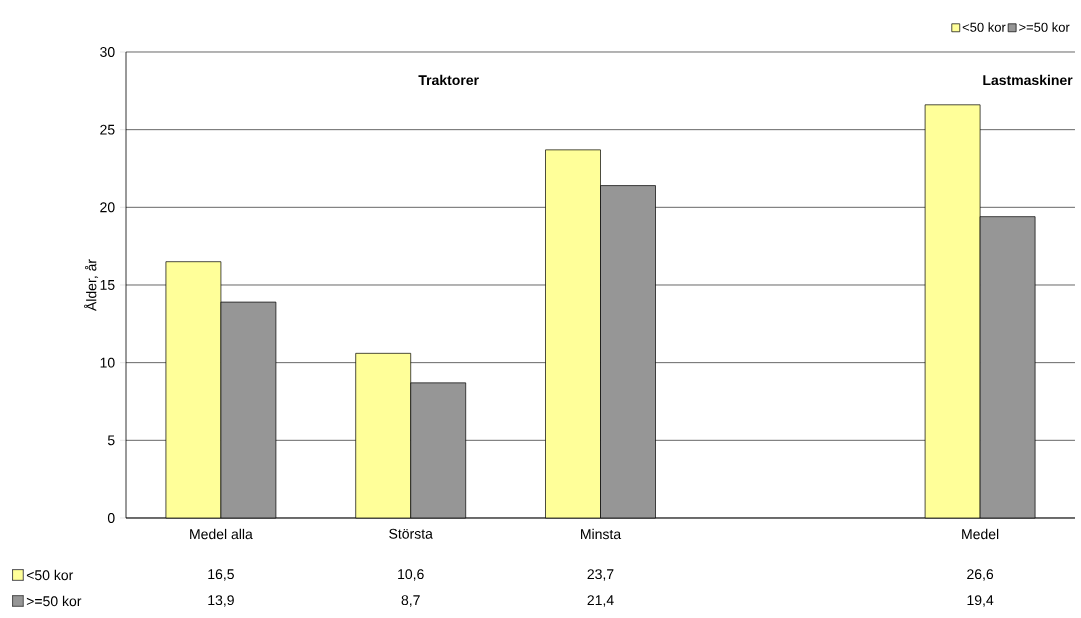 Image resolution: width=1081 pixels, height=618 pixels. Describe the element at coordinates (448, 80) in the screenshot. I see `annotation: Traktorer` at that location.